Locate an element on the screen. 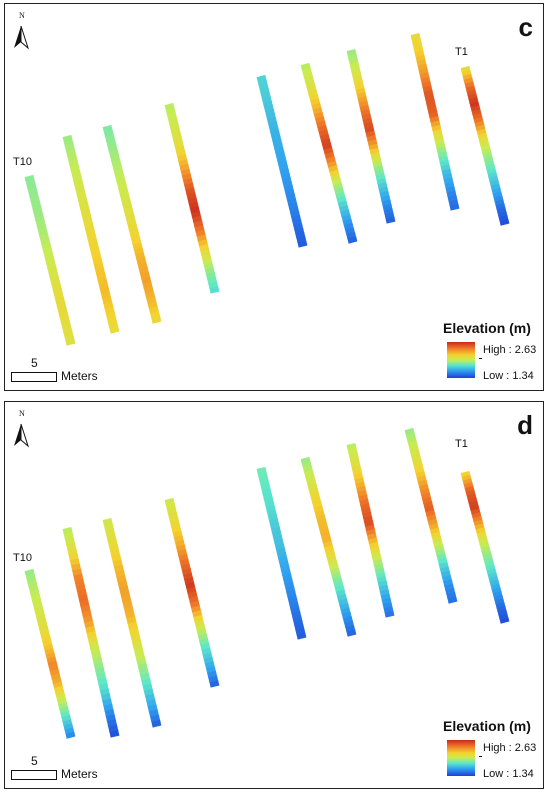 The image size is (550, 799). panel-label: d is located at coordinates (525, 425).